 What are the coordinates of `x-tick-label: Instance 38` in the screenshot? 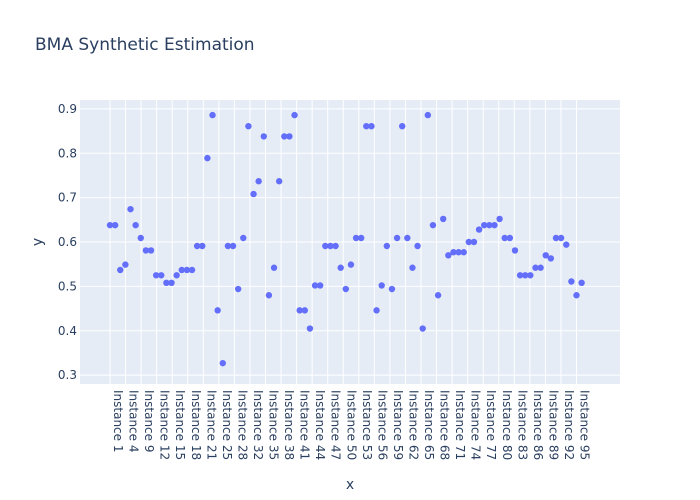 It's located at (289, 425).